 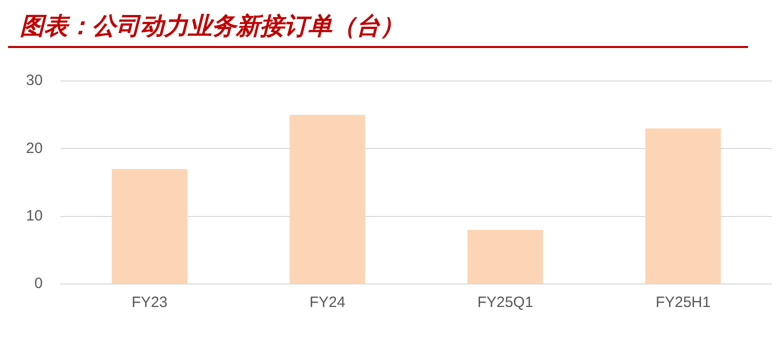 What do you see at coordinates (34, 215) in the screenshot?
I see `y-tick-label: 10` at bounding box center [34, 215].